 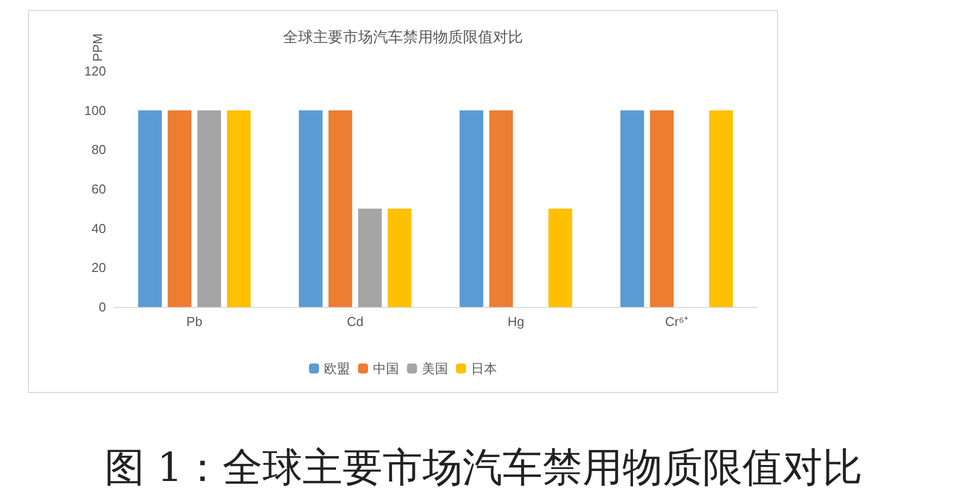 What do you see at coordinates (99, 268) in the screenshot?
I see `y-tick-label: 20` at bounding box center [99, 268].